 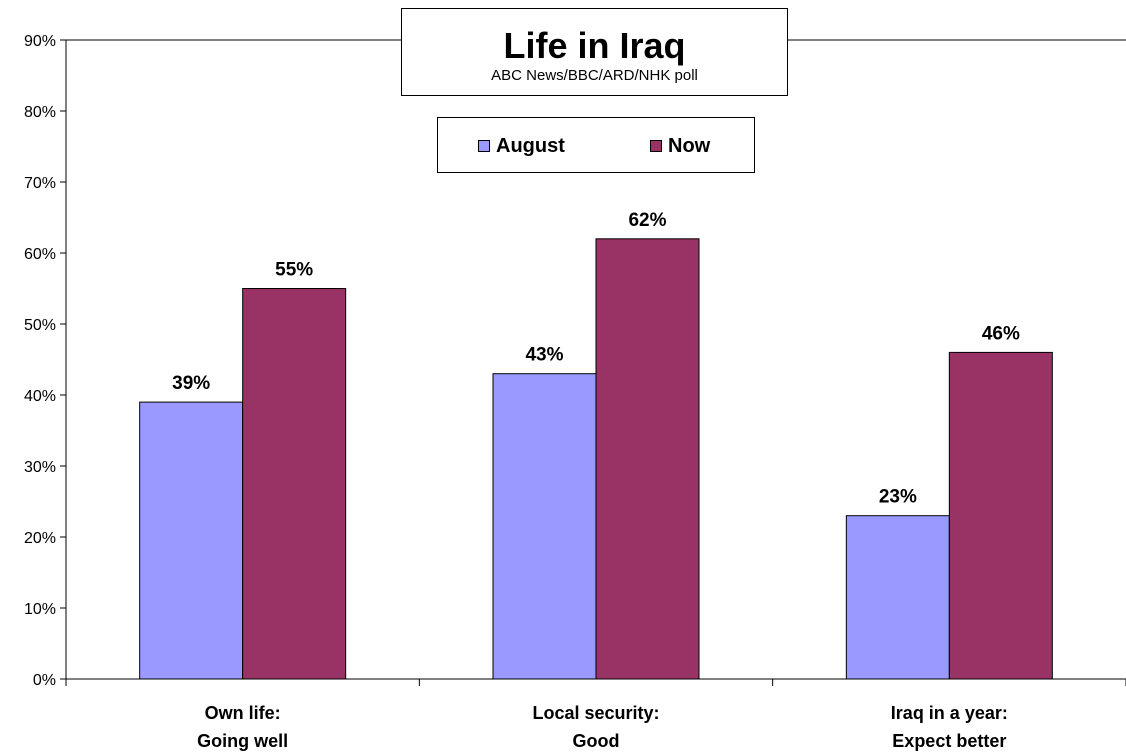 What do you see at coordinates (647, 220) in the screenshot?
I see `data-label-now-1: 62%` at bounding box center [647, 220].